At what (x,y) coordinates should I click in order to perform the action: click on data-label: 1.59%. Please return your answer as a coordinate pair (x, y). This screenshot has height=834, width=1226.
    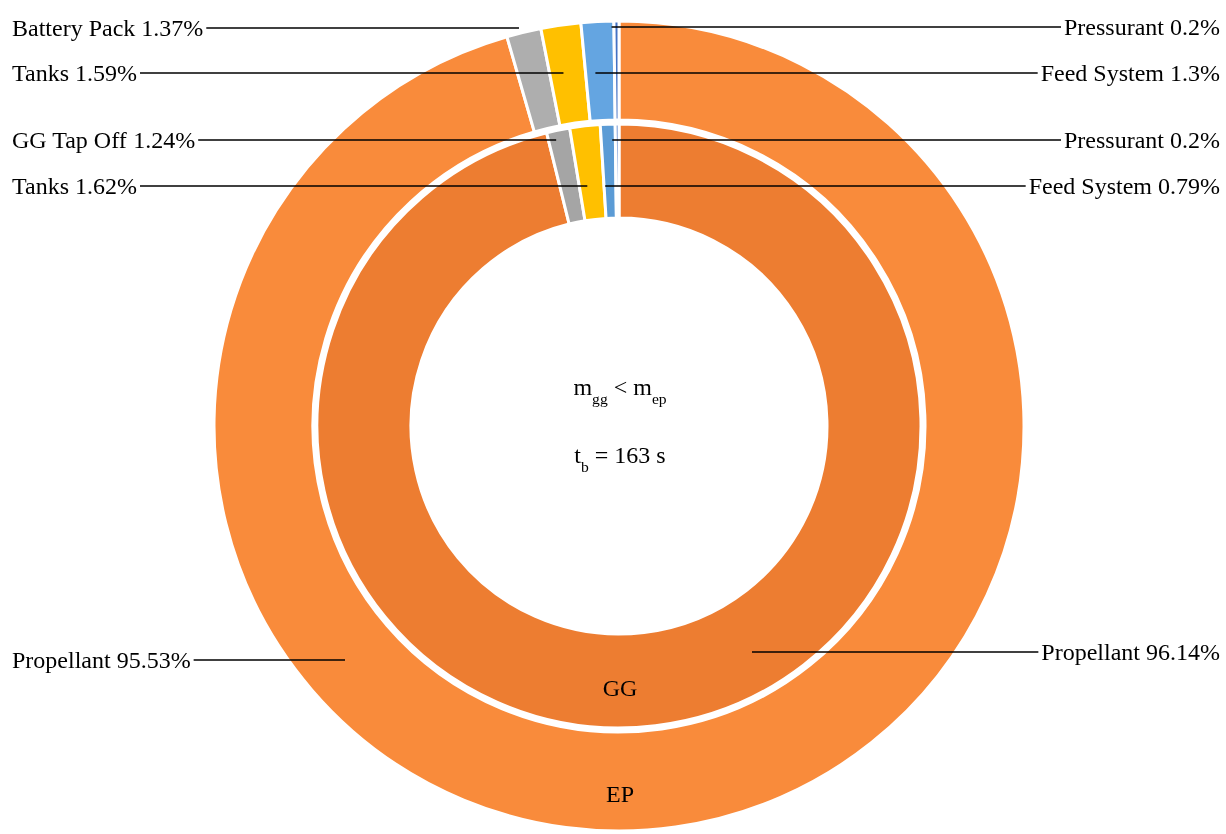
    Looking at the image, I should click on (105, 73).